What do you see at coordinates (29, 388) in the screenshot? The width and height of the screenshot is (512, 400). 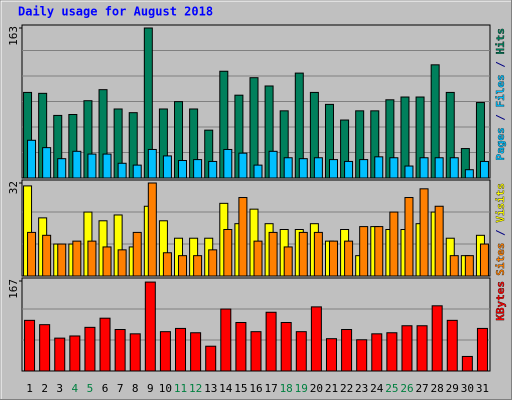 I see `x-tick-label: 1` at bounding box center [29, 388].